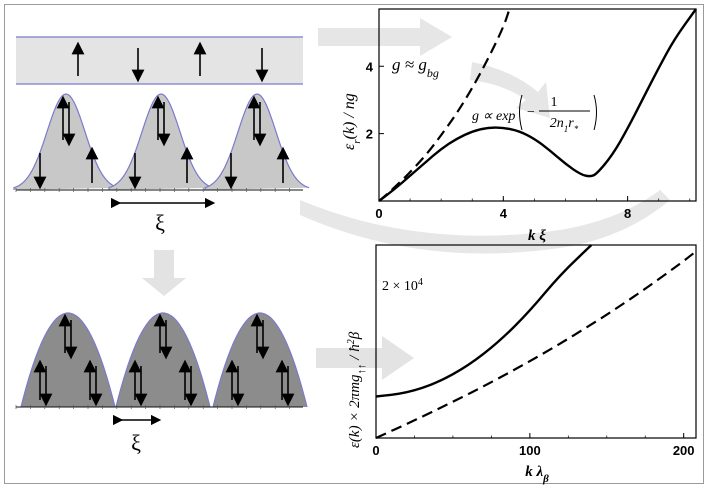 The height and width of the screenshot is (490, 710). I want to click on chart-top-ytick-2: 4, so click(370, 66).